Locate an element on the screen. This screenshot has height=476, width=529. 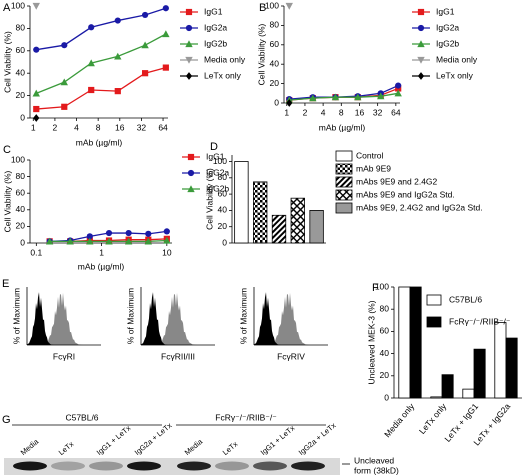
x-axis-label: FcγRII/III is located at coordinates (178, 356).